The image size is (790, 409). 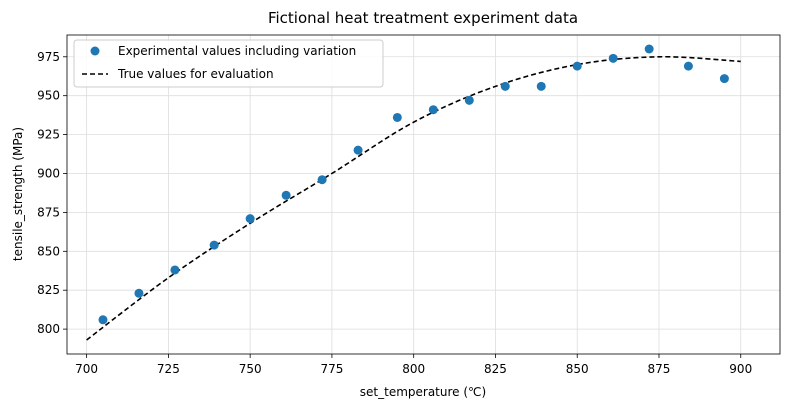 I want to click on y-tick-label: 975, so click(x=48, y=57).